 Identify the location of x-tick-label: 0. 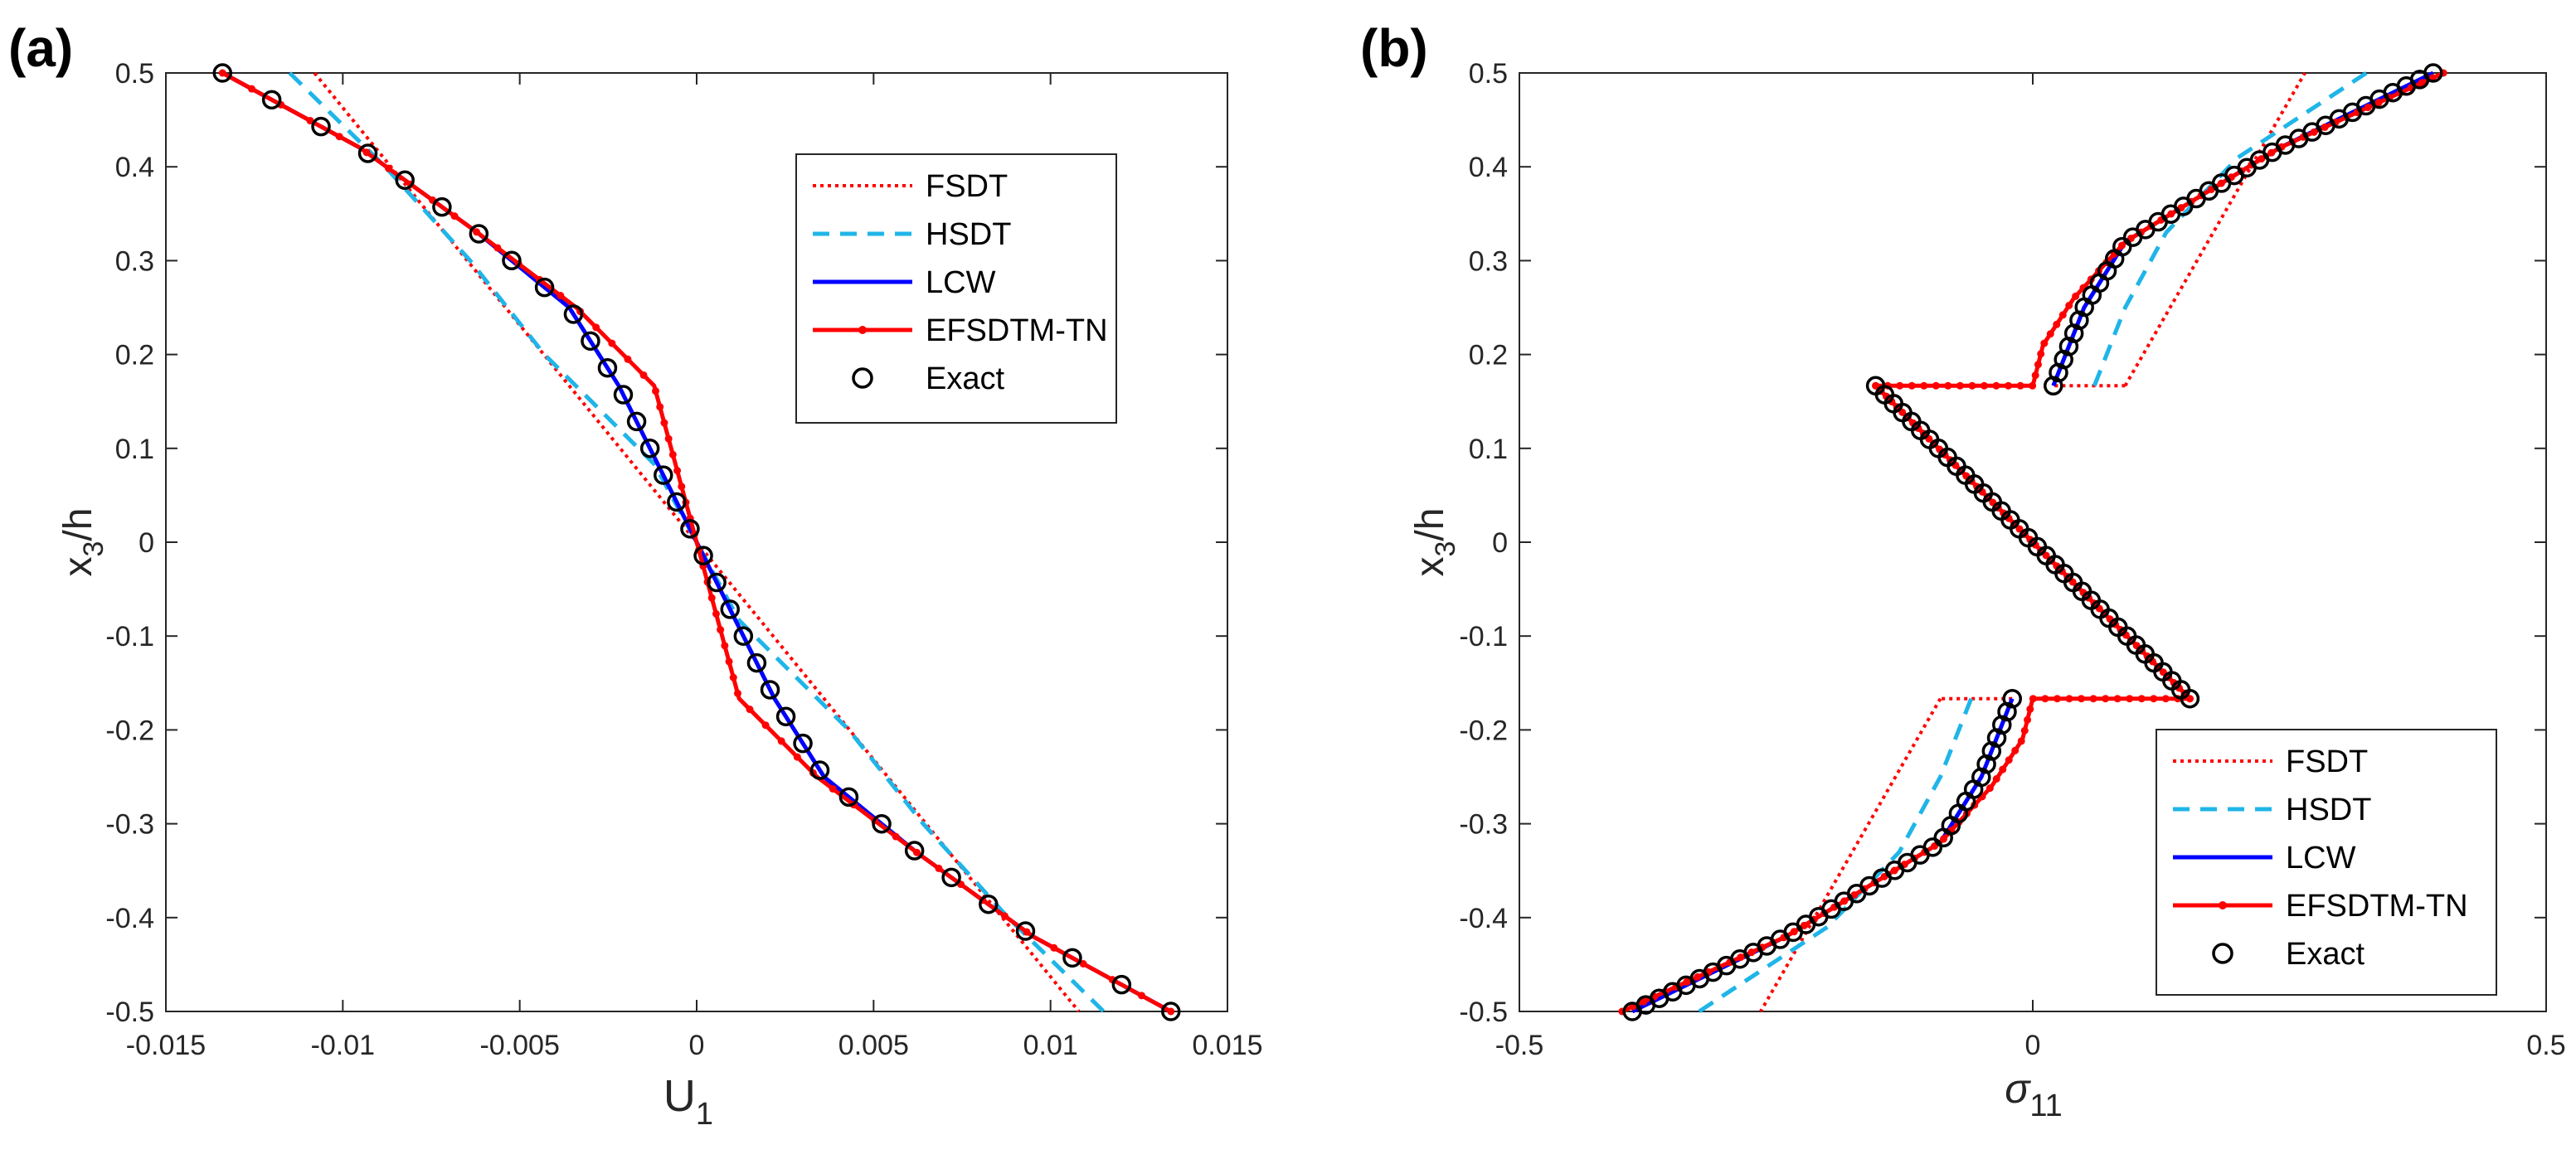
(697, 1045).